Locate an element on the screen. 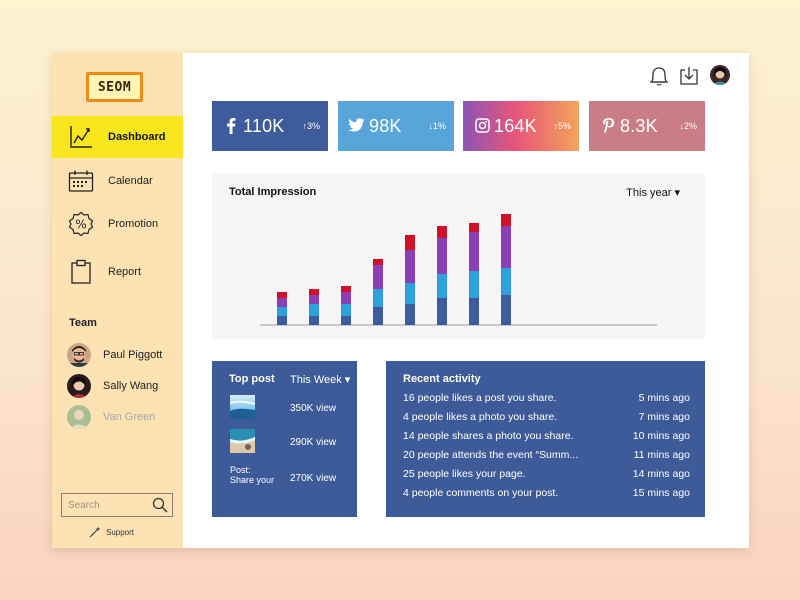  post-views: 290K view is located at coordinates (313, 442).